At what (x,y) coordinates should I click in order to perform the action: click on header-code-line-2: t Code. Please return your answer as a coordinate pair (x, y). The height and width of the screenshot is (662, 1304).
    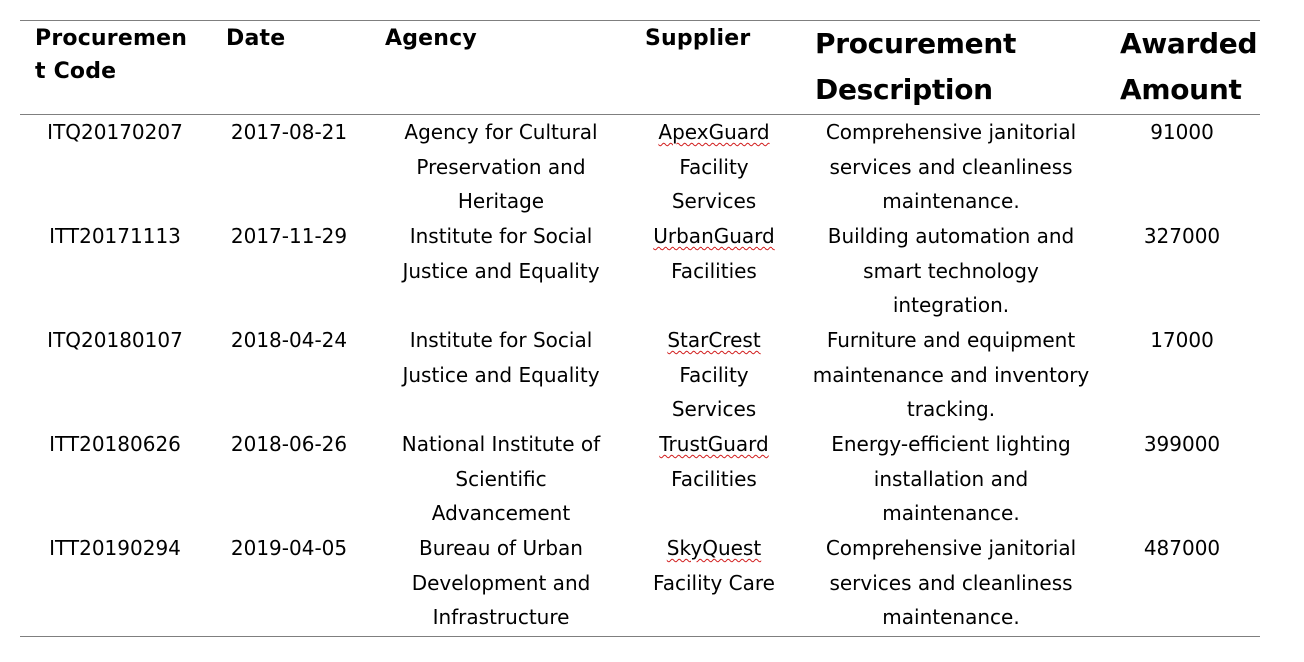
    Looking at the image, I should click on (76, 71).